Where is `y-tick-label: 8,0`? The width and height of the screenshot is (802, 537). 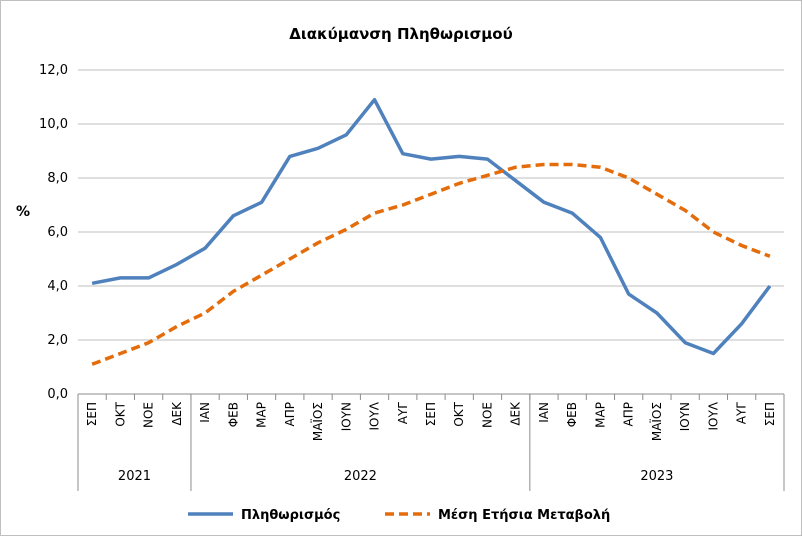
y-tick-label: 8,0 is located at coordinates (57, 178).